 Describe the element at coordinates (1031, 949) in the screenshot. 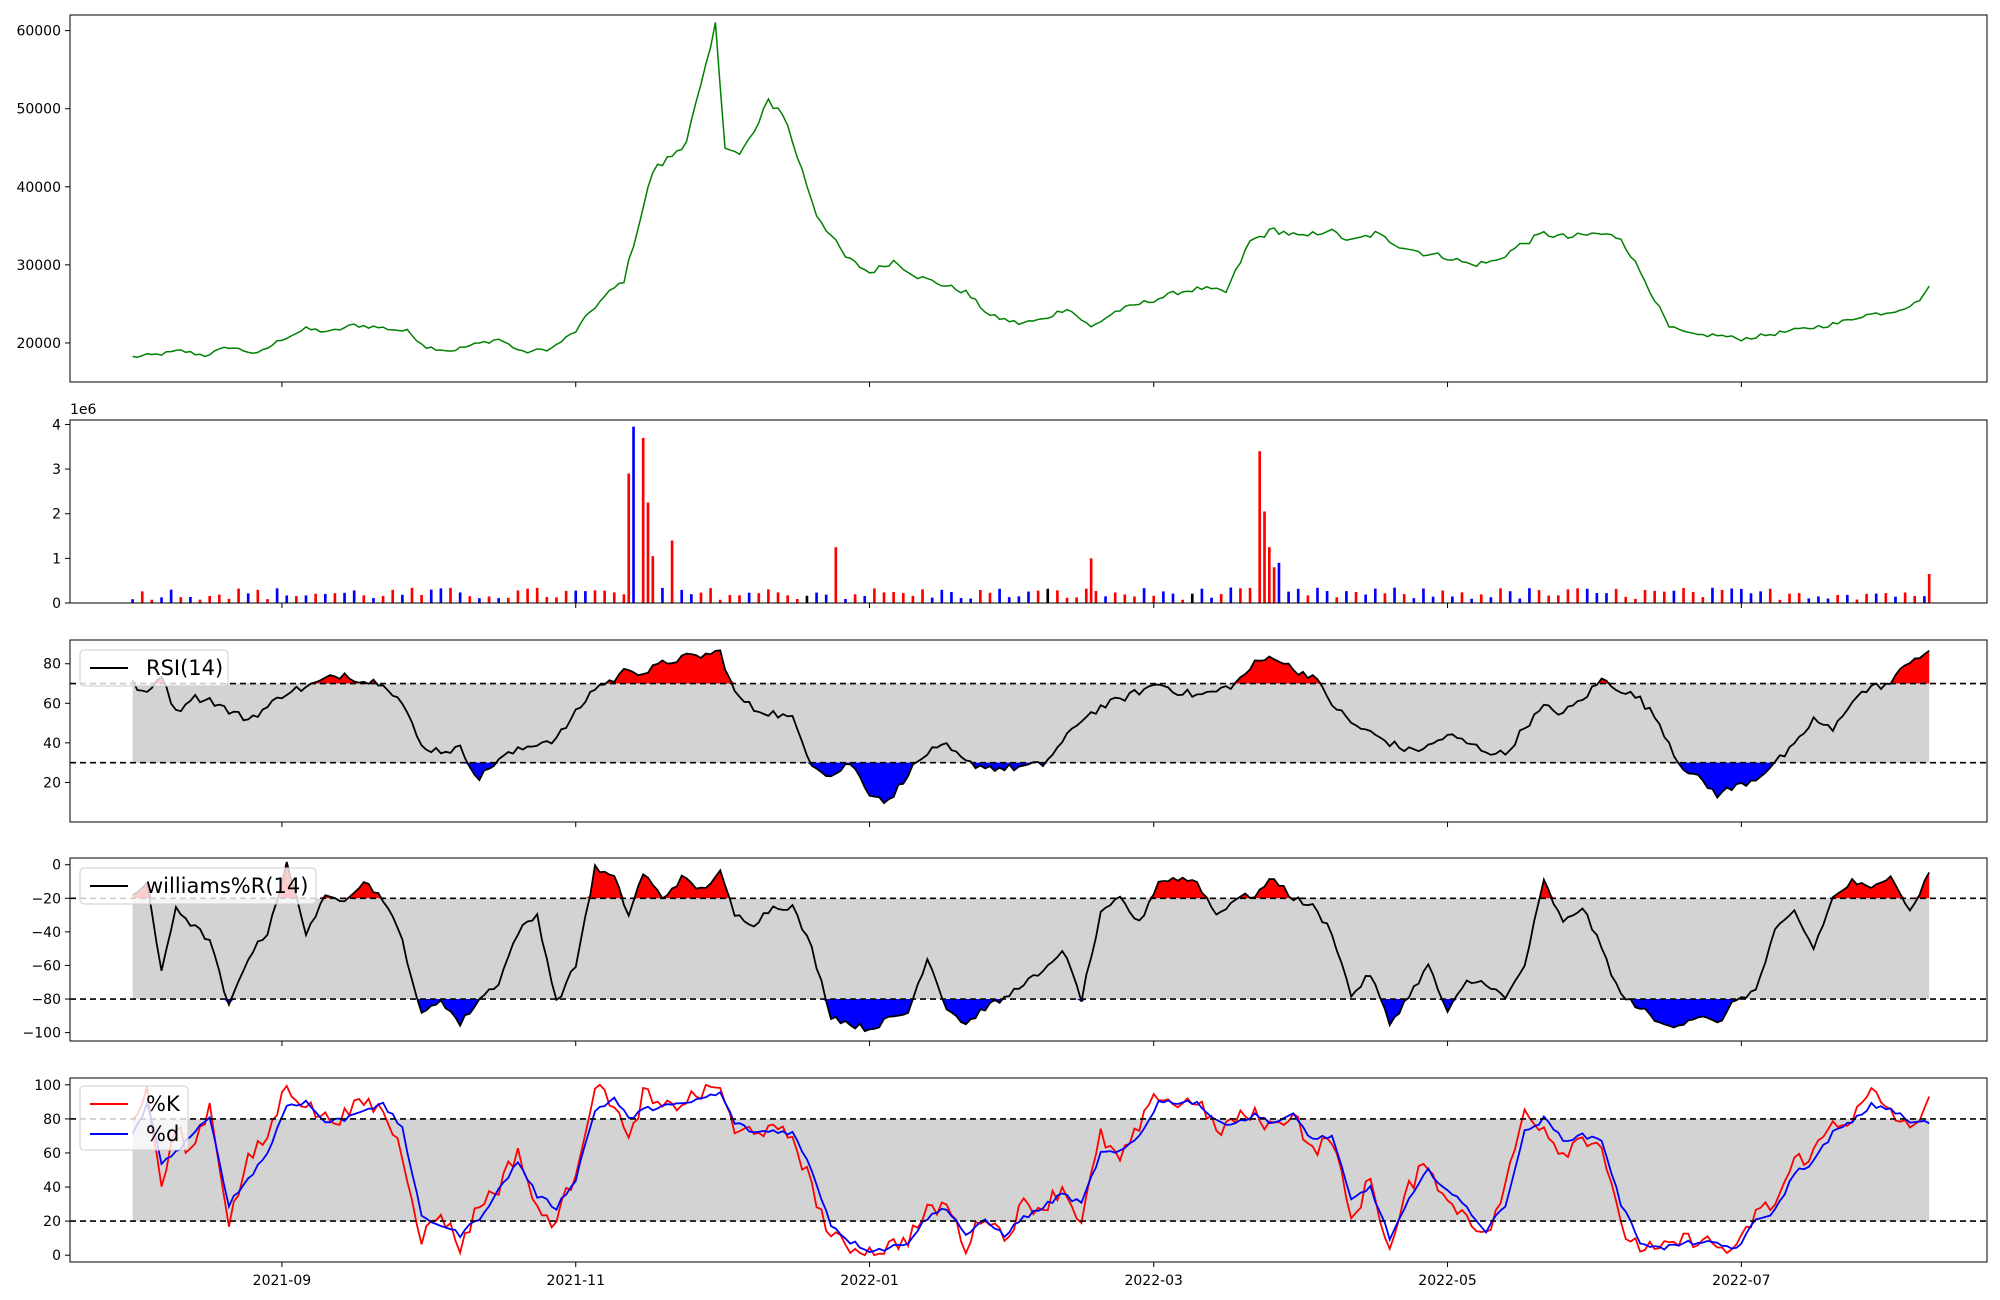

I see `williams-band` at that location.